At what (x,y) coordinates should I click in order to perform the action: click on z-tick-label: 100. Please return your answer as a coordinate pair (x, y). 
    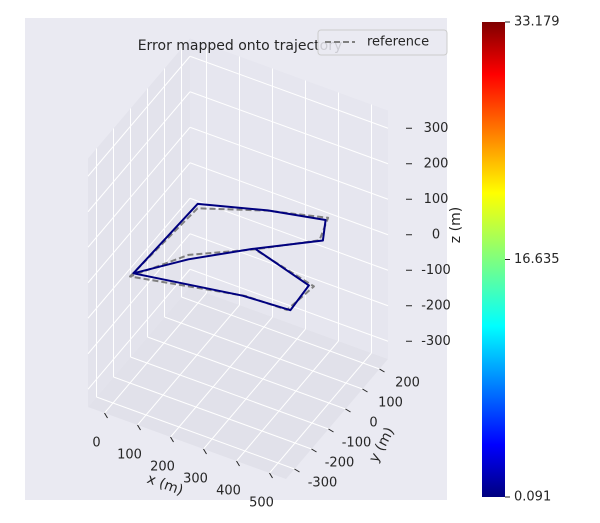
    Looking at the image, I should click on (436, 199).